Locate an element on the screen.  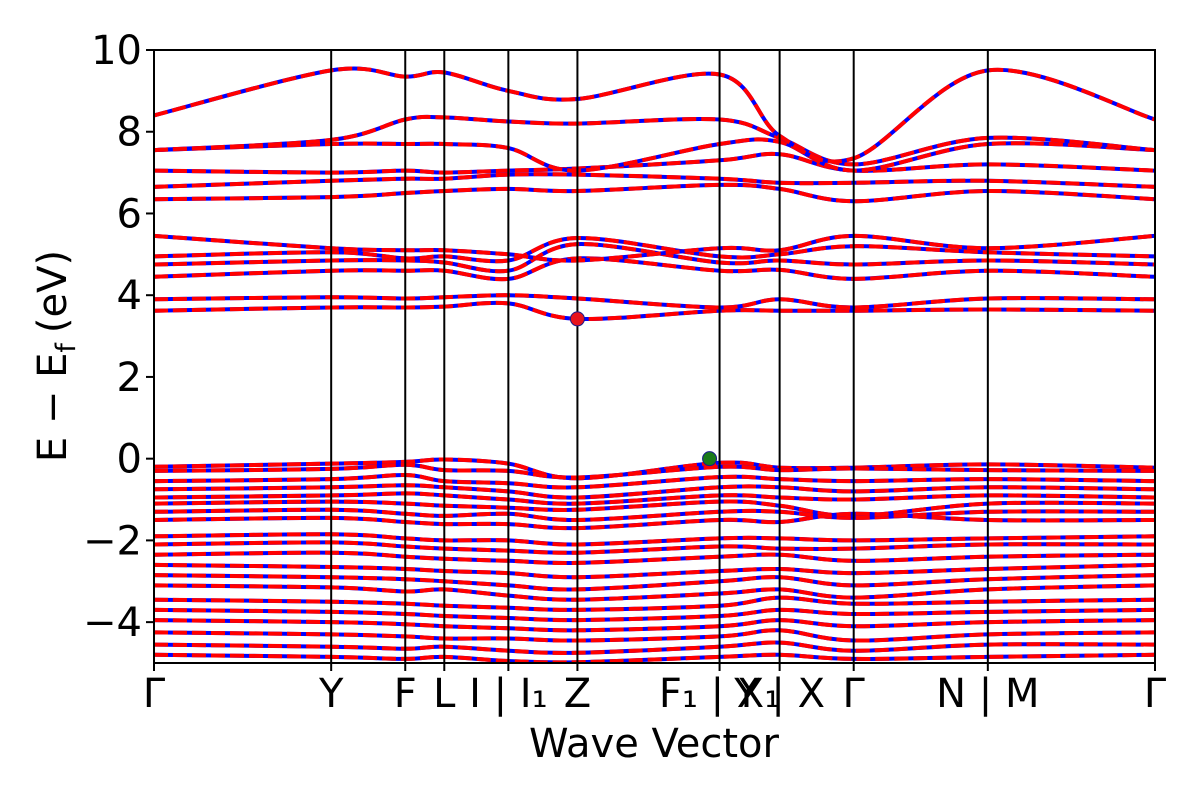
y-tick-label: 8 is located at coordinates (129, 133).